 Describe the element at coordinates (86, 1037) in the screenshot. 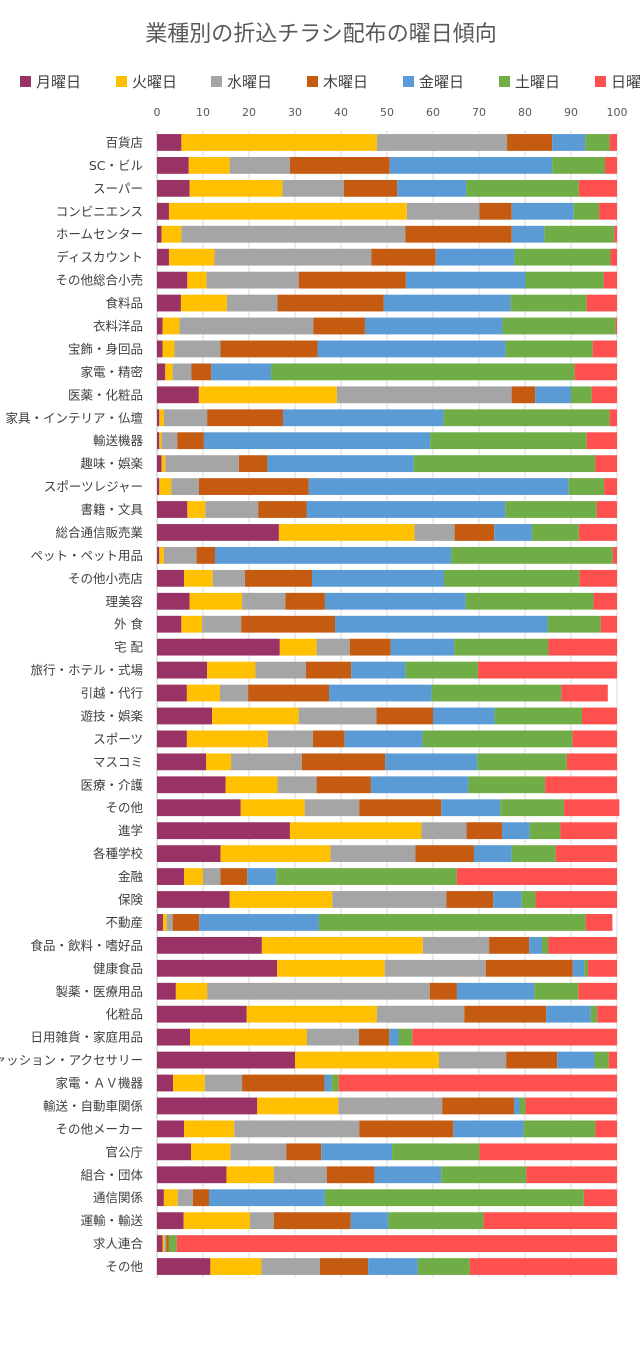

I see `category-label: 日用雑貨・家庭用品` at that location.